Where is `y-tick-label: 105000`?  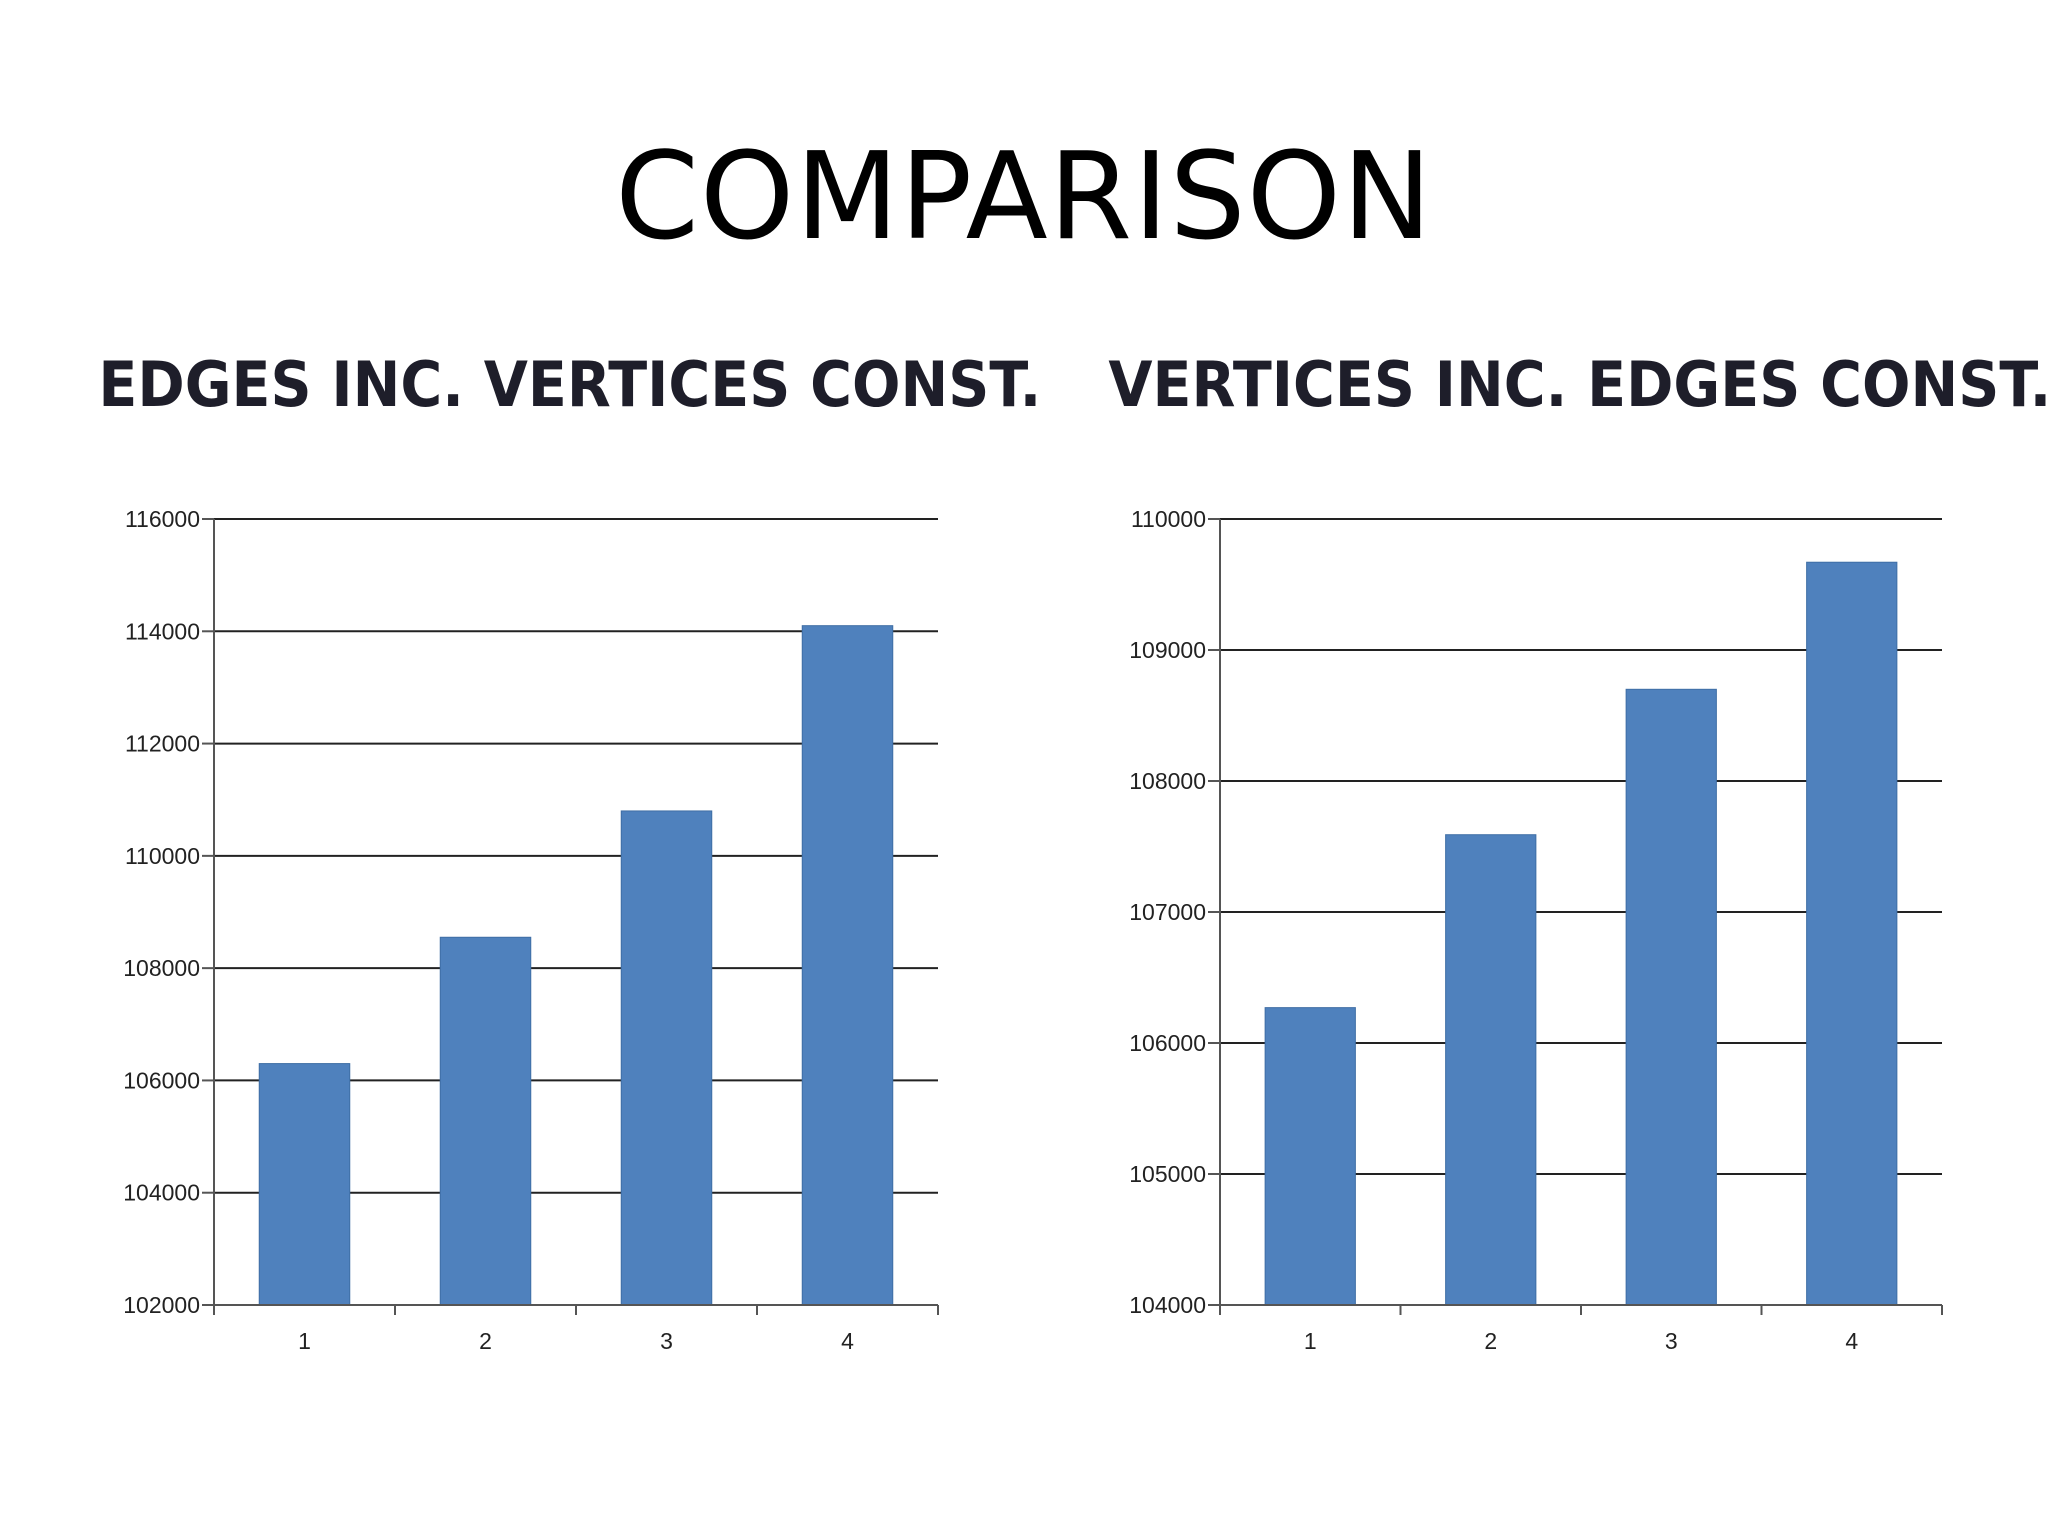 y-tick-label: 105000 is located at coordinates (1167, 1174).